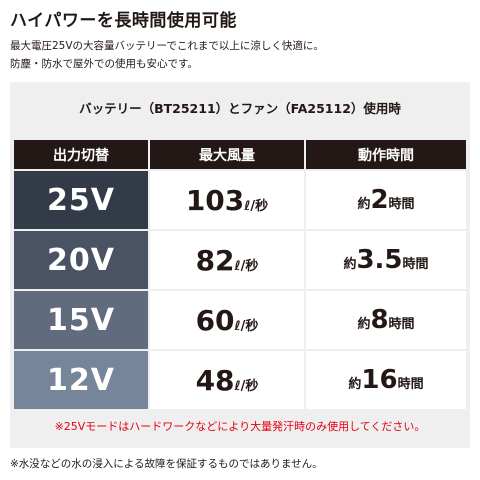 Image resolution: width=480 pixels, height=480 pixels. What do you see at coordinates (379, 200) in the screenshot?
I see `time-value: 2` at bounding box center [379, 200].